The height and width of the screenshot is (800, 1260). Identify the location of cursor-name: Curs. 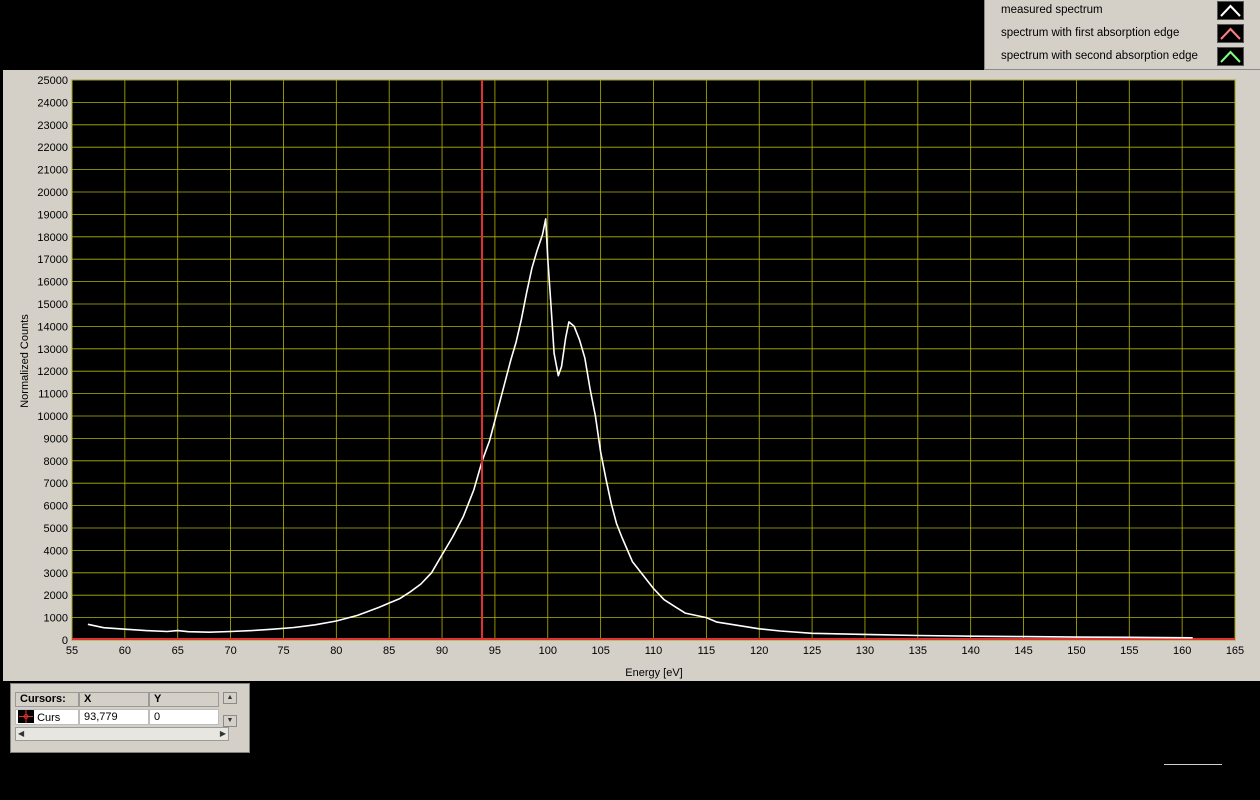
(49, 718).